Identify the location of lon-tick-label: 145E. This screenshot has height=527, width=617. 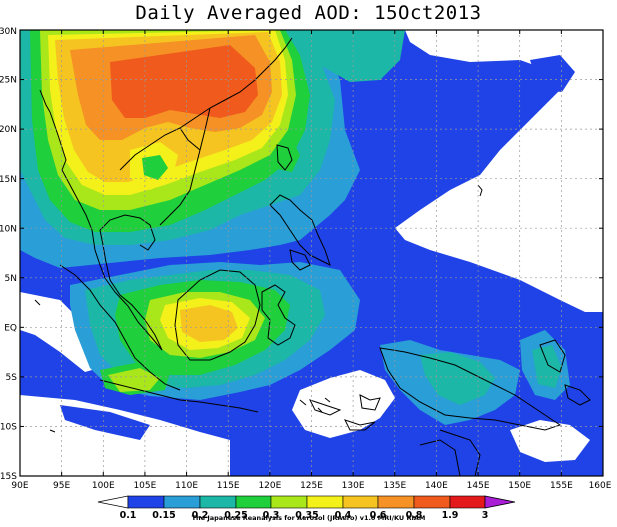
(478, 486).